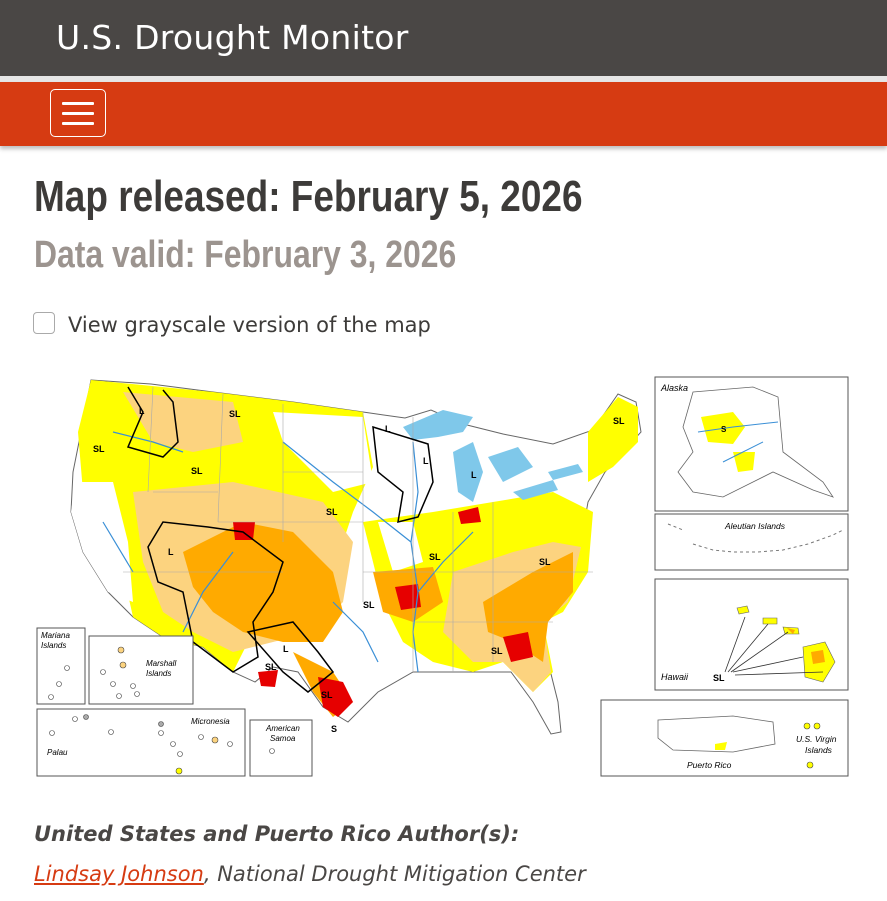 This screenshot has height=901, width=887. Describe the element at coordinates (728, 442) in the screenshot. I see `alaska-d0` at that location.